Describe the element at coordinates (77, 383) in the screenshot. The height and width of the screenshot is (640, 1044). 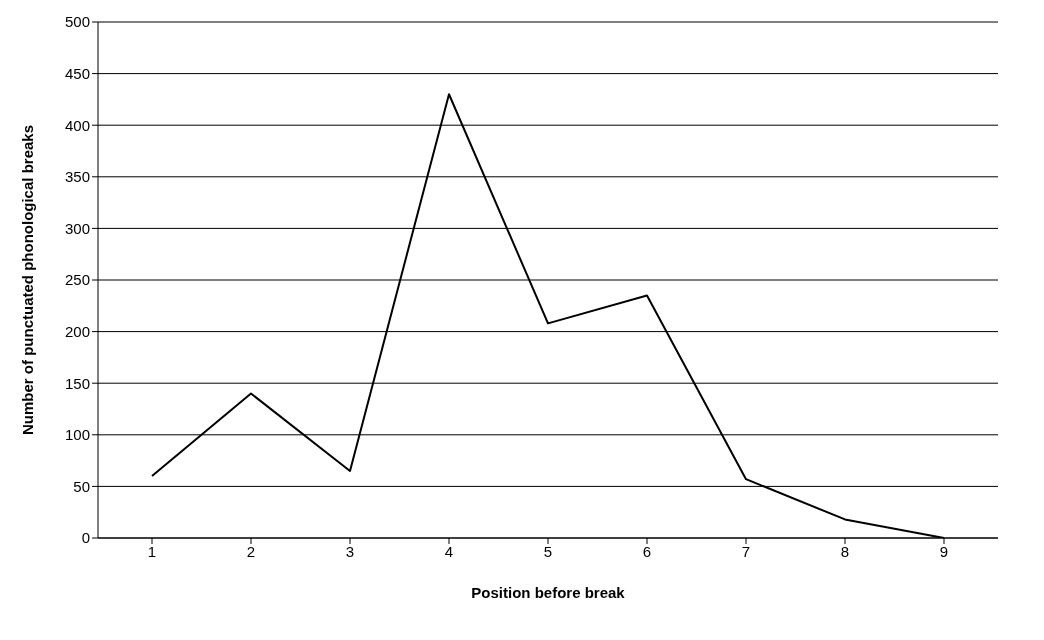
I see `y-tick-label: 150` at that location.